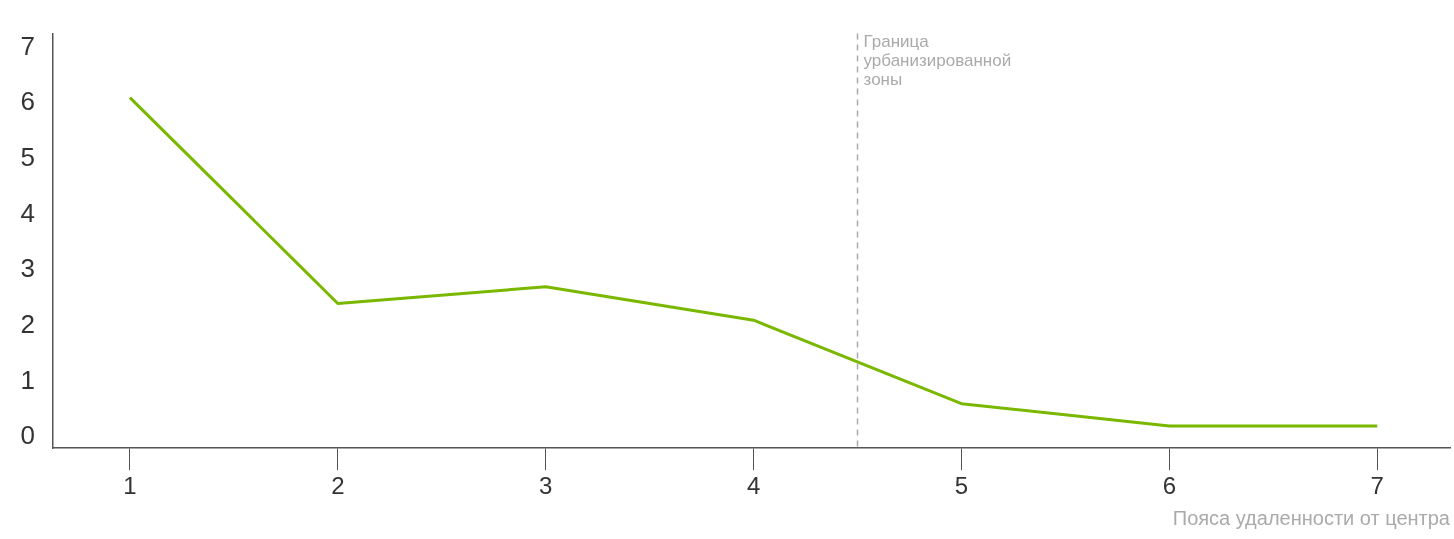 Image resolution: width=1454 pixels, height=539 pixels. I want to click on x-tick-label: 1, so click(130, 486).